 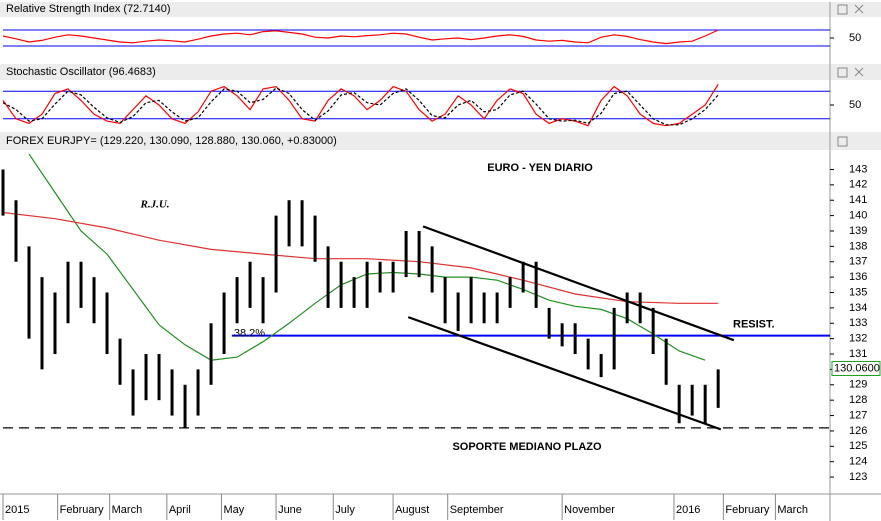 What do you see at coordinates (858, 446) in the screenshot?
I see `y-tick-label: 125` at bounding box center [858, 446].